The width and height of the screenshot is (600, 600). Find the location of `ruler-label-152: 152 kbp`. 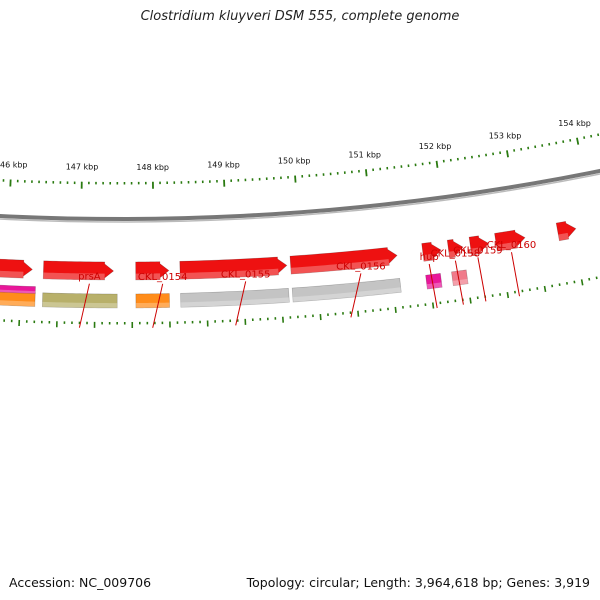

ruler-label-152: 152 kbp is located at coordinates (435, 146).